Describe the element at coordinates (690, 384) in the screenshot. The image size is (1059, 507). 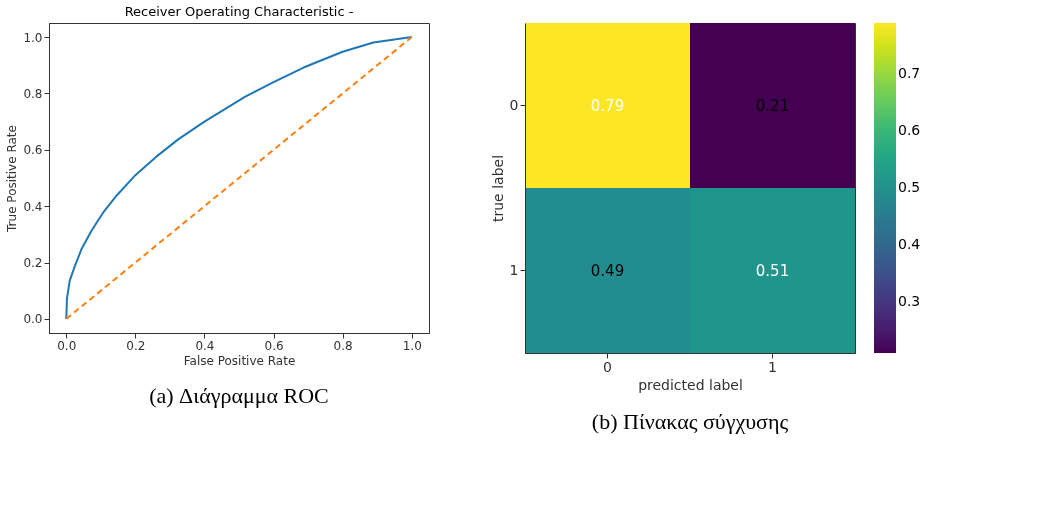
I see `x-axis-title: predicted label` at that location.